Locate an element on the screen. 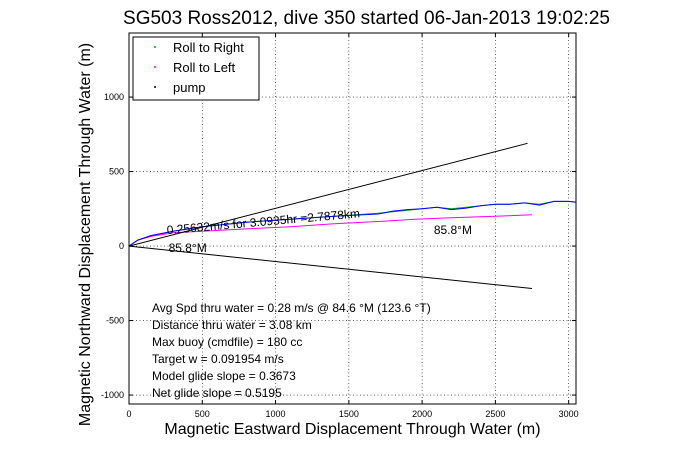 This screenshot has height=454, width=681. y-tick-label: 500 is located at coordinates (116, 172).